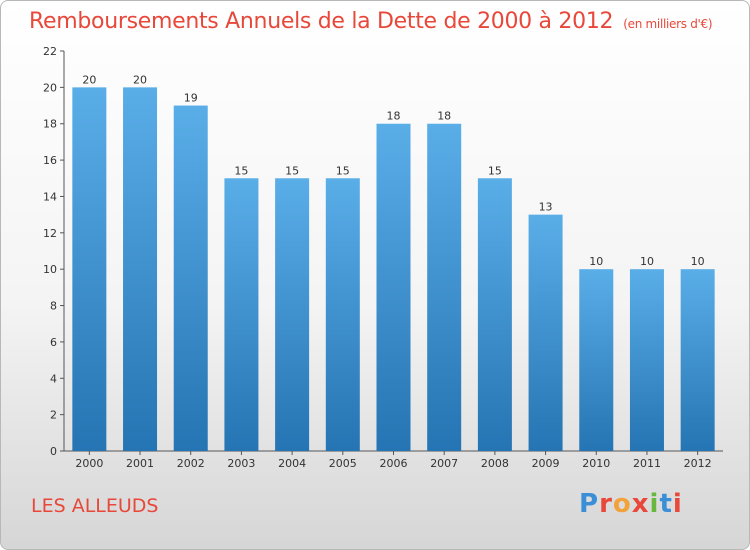 The height and width of the screenshot is (550, 750). I want to click on bar-2004, so click(292, 315).